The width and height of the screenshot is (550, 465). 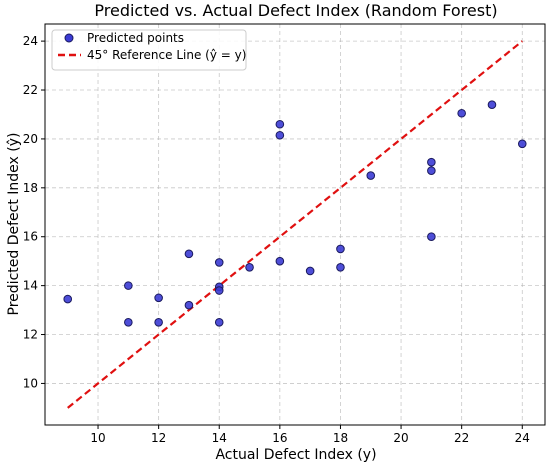 What do you see at coordinates (97, 438) in the screenshot?
I see `x-tick-label: 10` at bounding box center [97, 438].